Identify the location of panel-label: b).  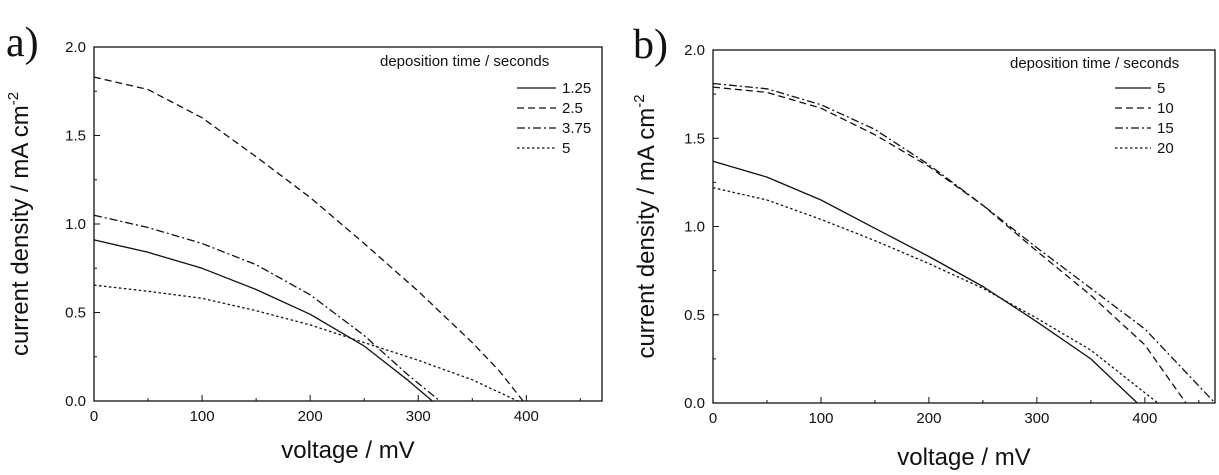
(650, 45).